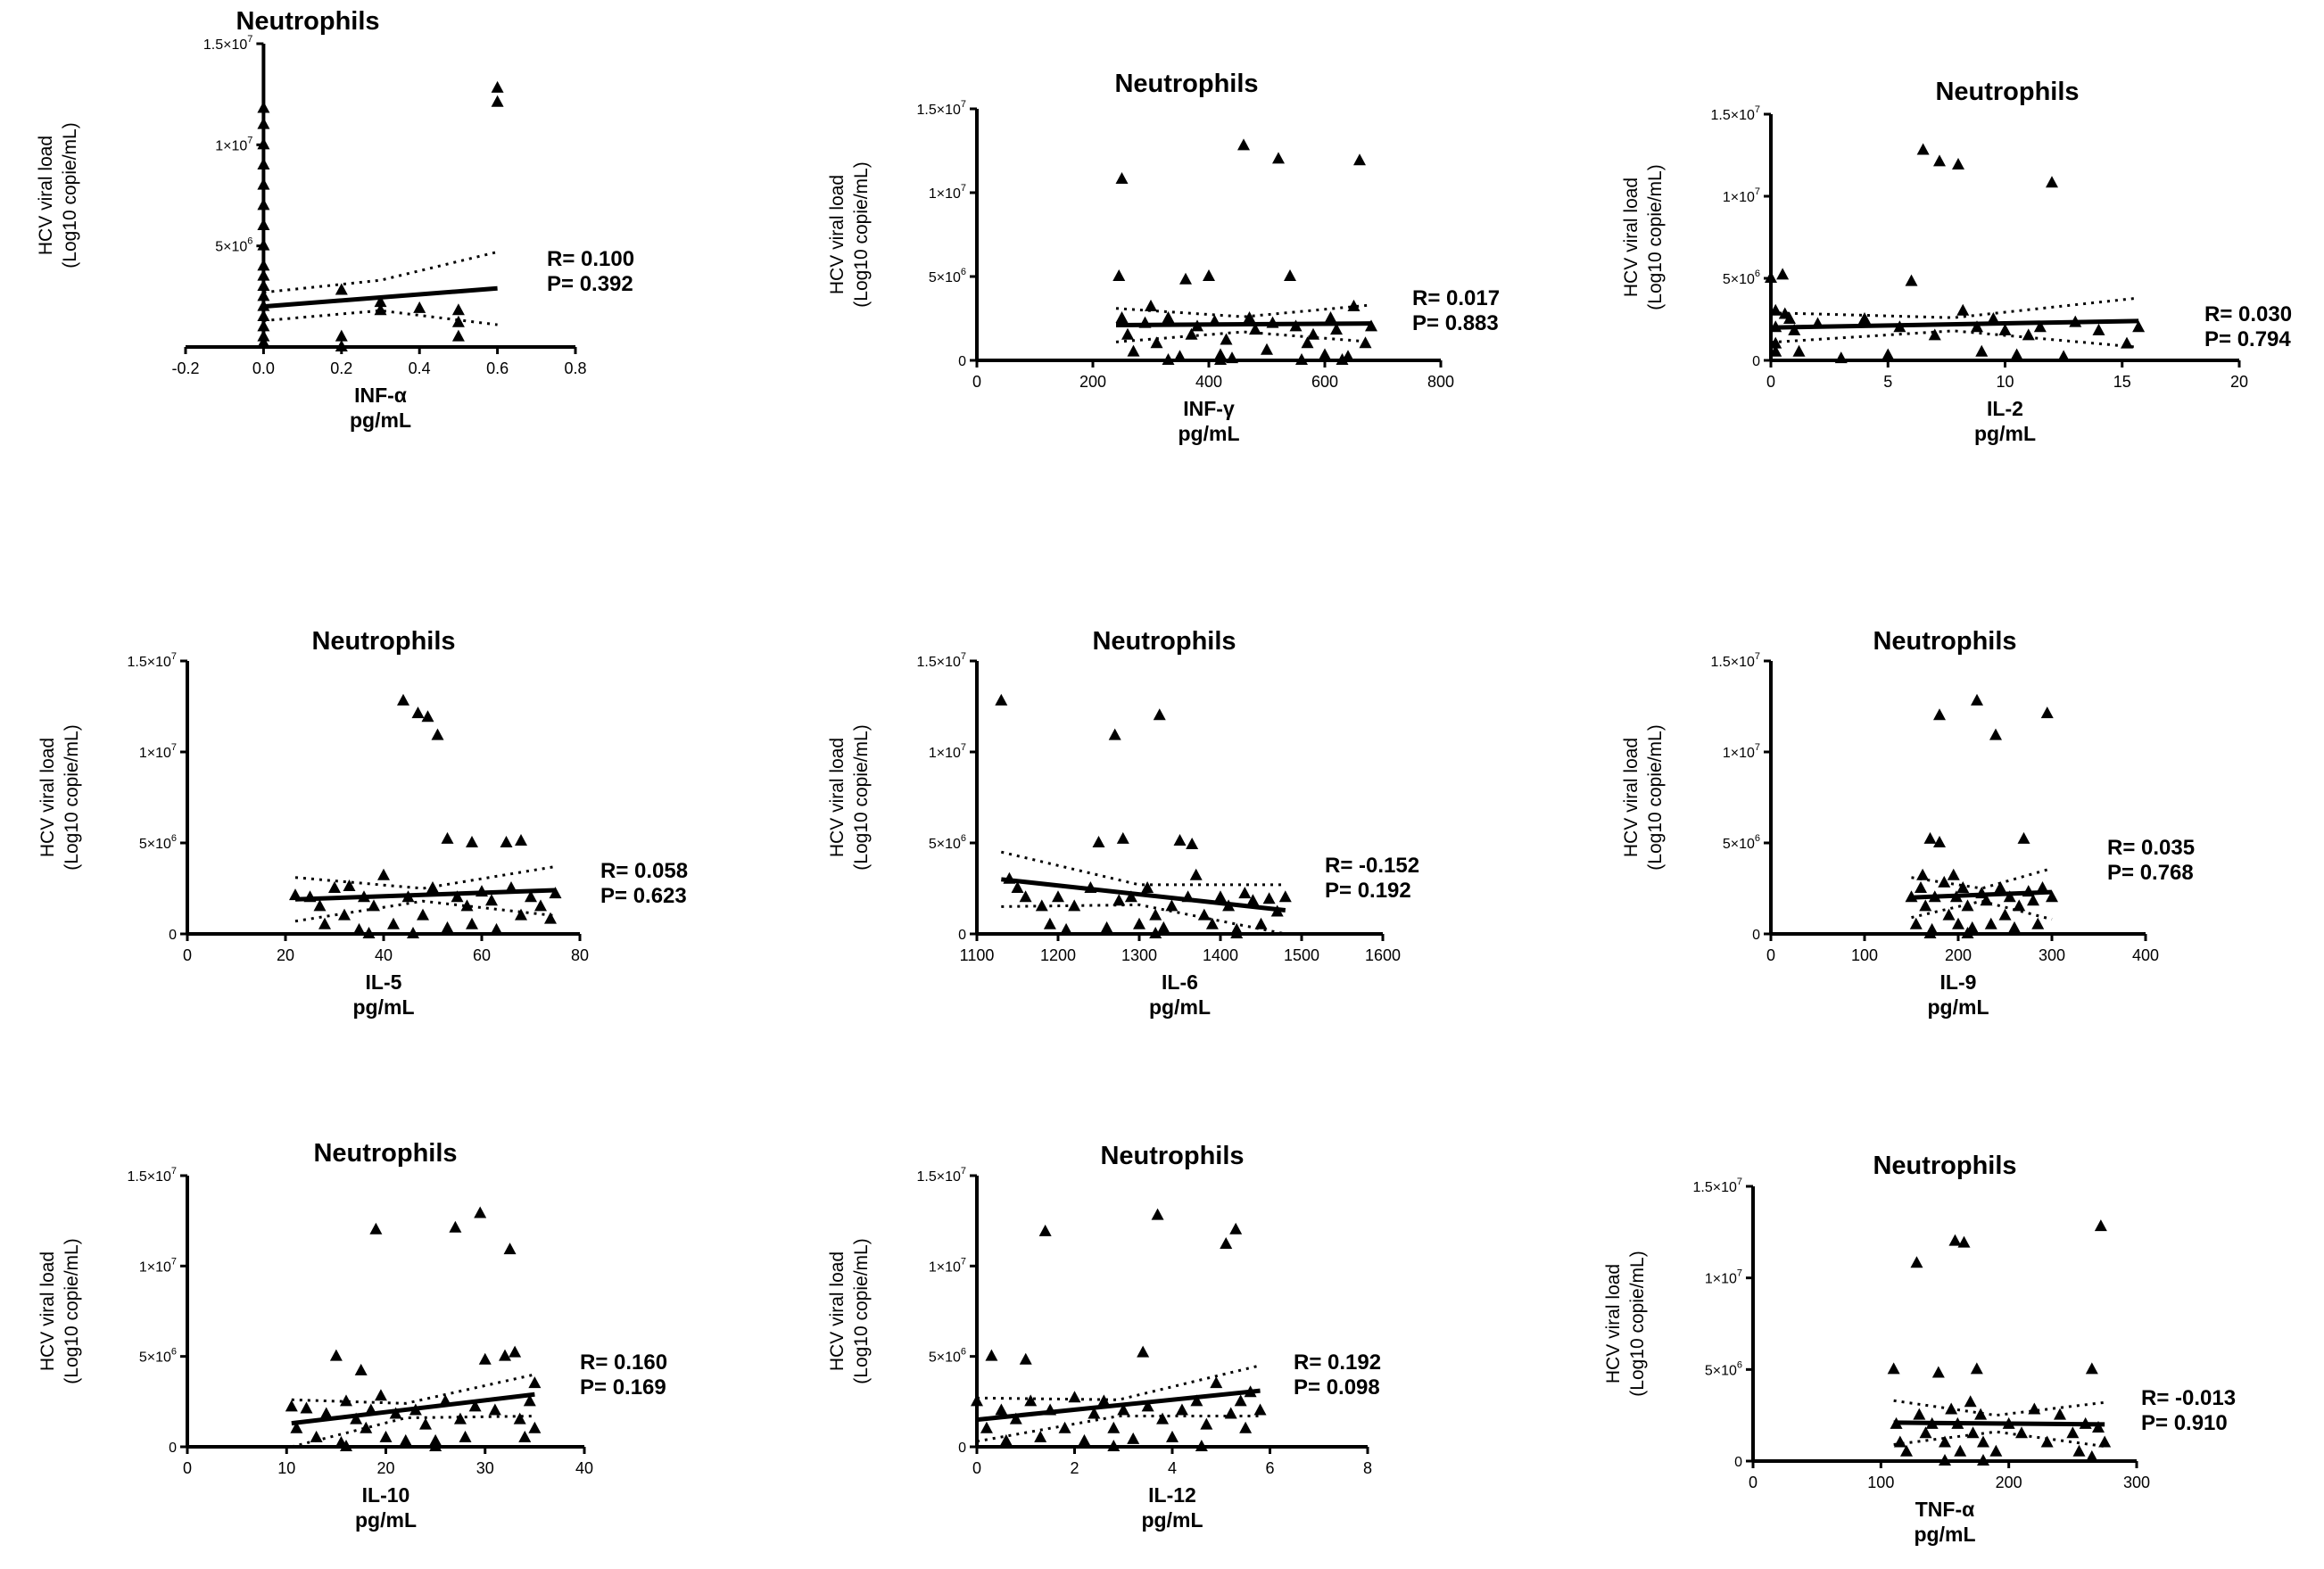 The height and width of the screenshot is (1569, 2324). Describe the element at coordinates (2247, 339) in the screenshot. I see `p-value: P= 0.794` at that location.